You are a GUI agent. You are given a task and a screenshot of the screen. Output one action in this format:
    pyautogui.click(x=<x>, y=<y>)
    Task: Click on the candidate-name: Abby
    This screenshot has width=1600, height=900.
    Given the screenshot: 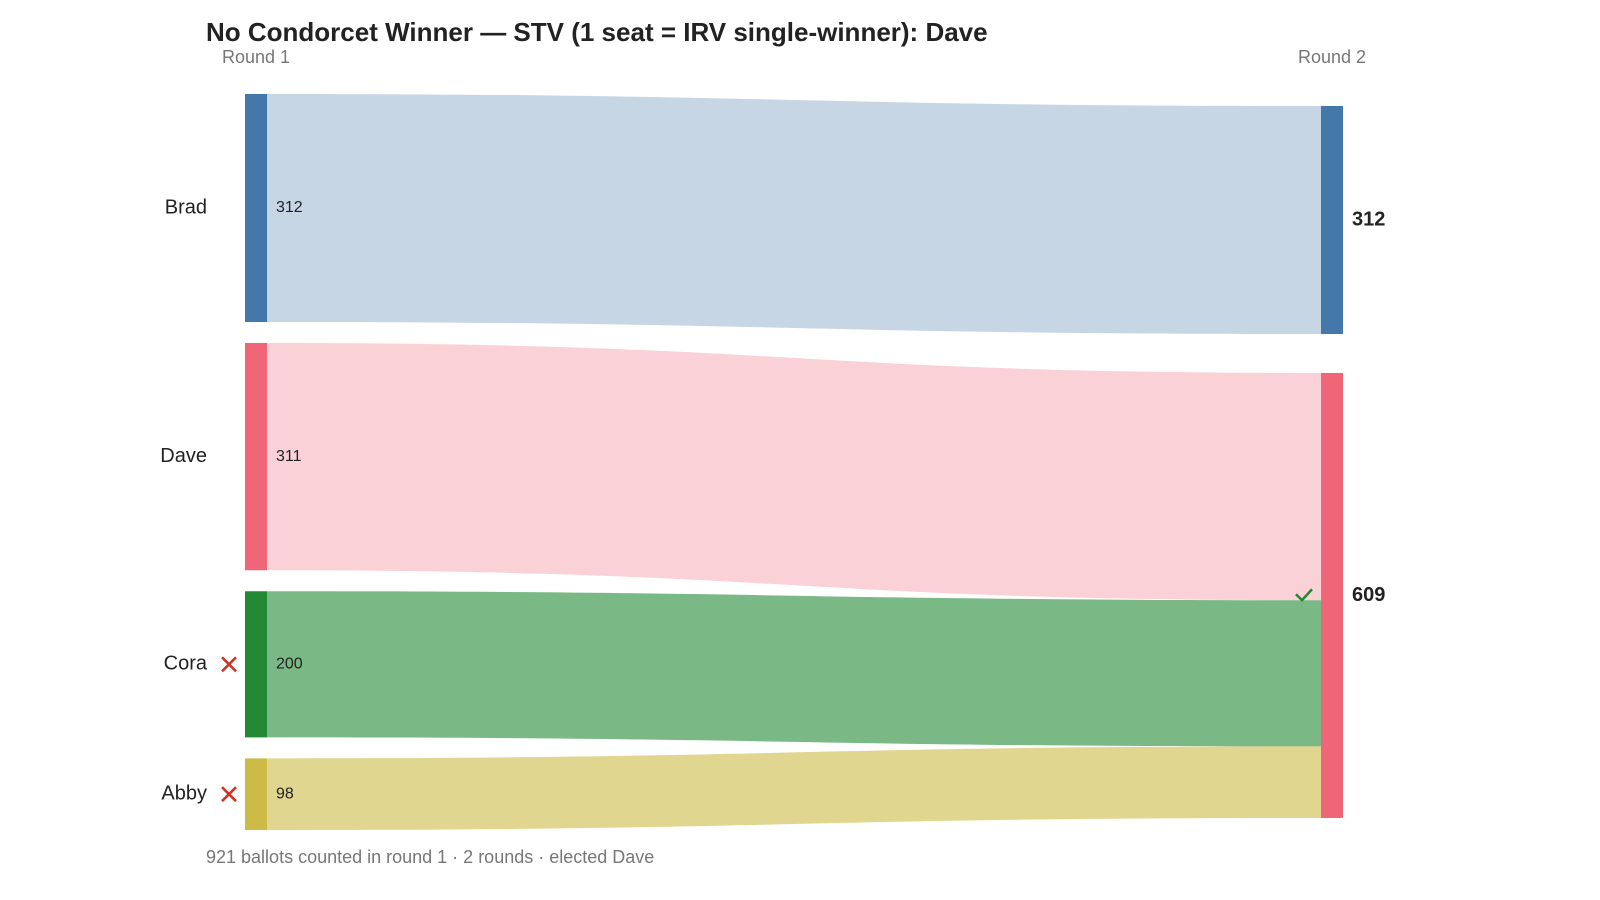 What is the action you would take?
    pyautogui.click(x=184, y=793)
    